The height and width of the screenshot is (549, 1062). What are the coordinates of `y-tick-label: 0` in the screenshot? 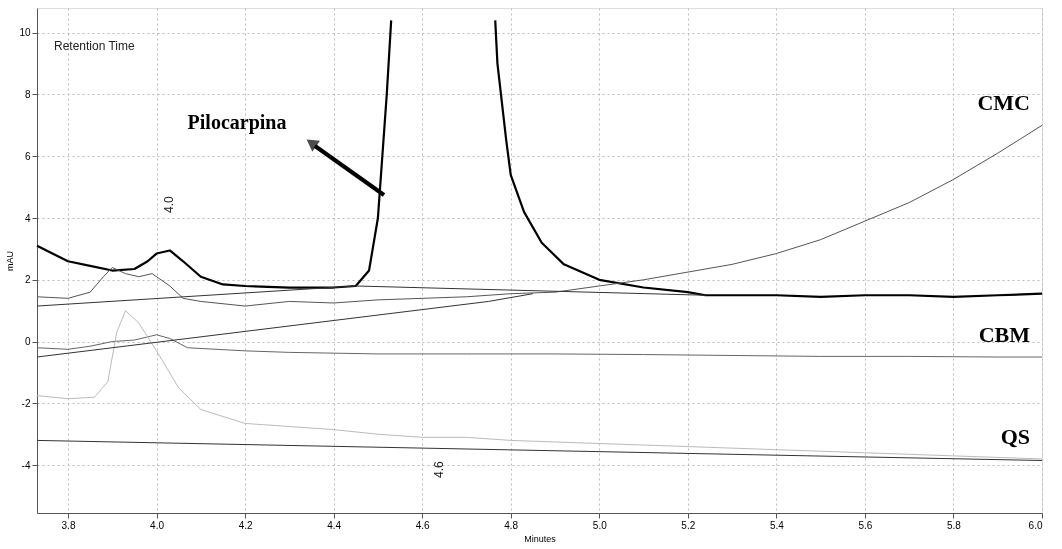 It's located at (27, 342).